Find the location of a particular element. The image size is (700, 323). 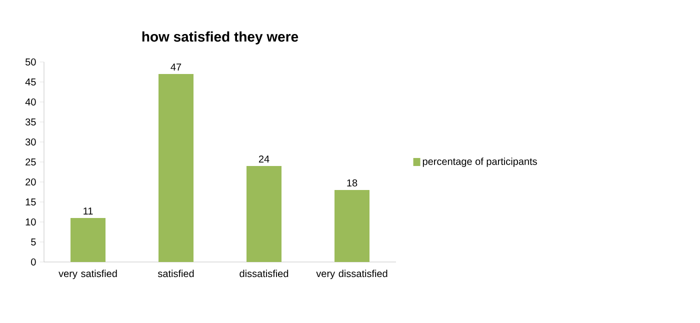

y-tick-label: 25 is located at coordinates (31, 162).